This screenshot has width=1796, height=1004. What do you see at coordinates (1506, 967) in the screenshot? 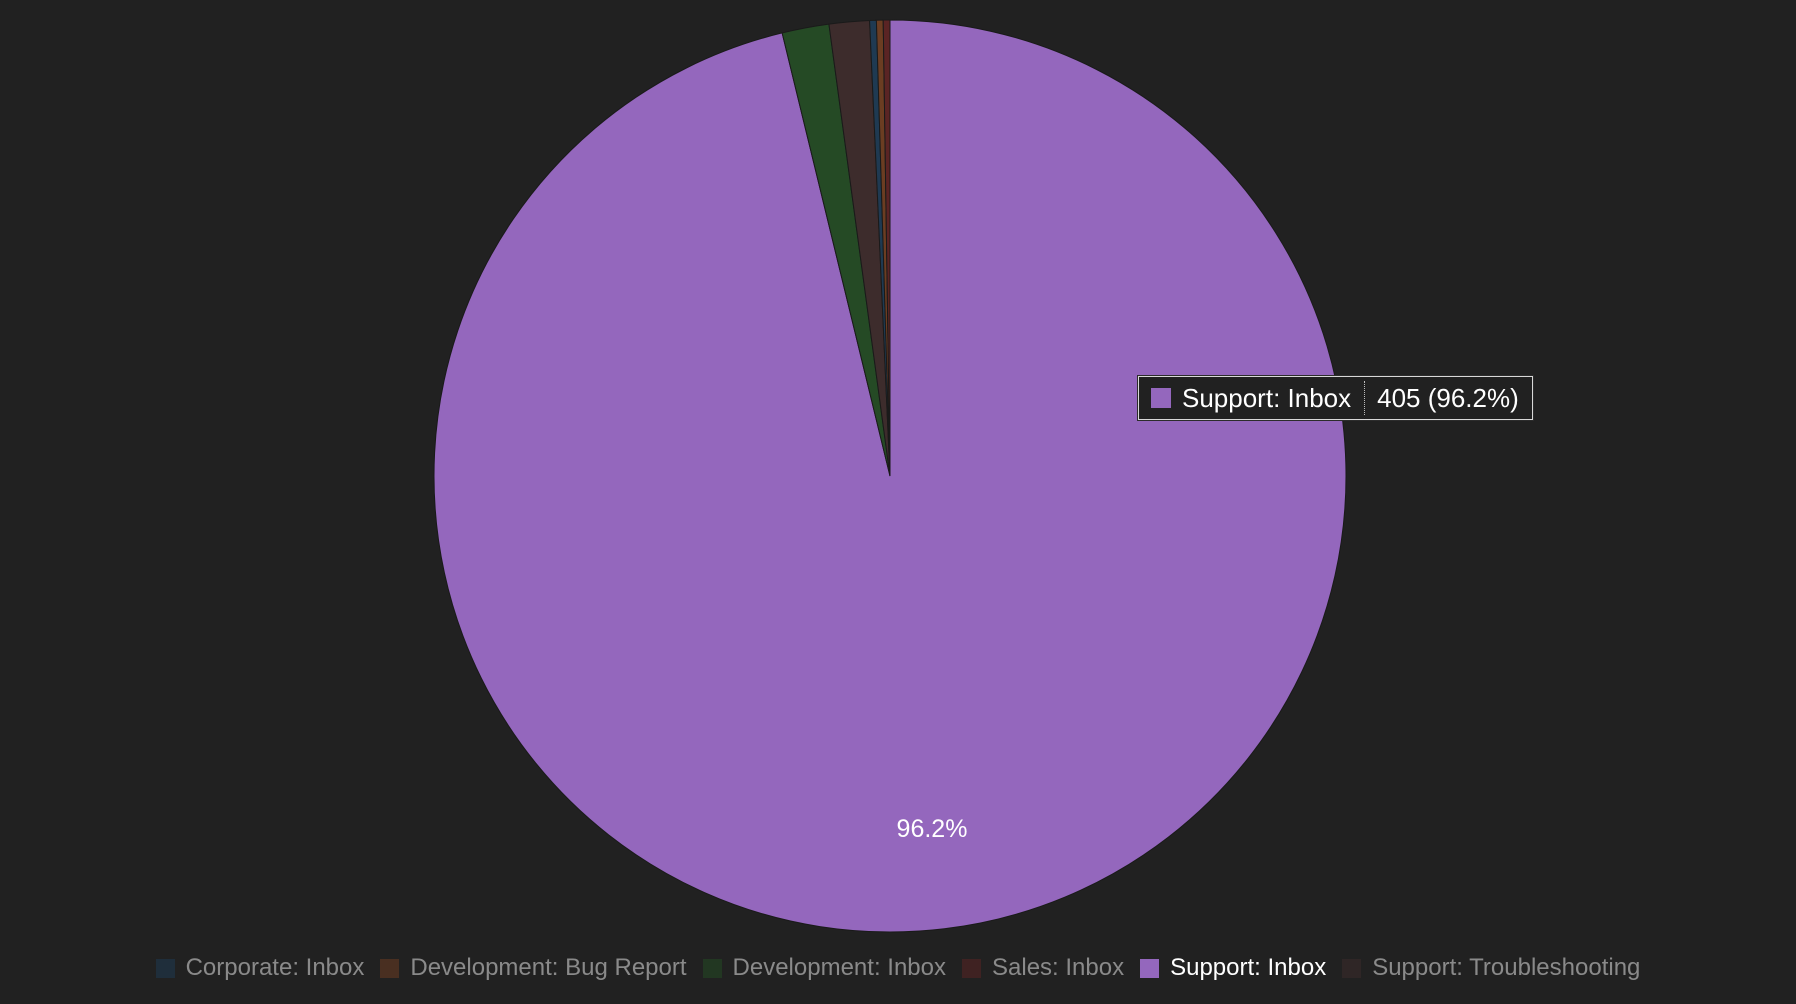
I see `legend-label: Support: Troubleshooting` at bounding box center [1506, 967].